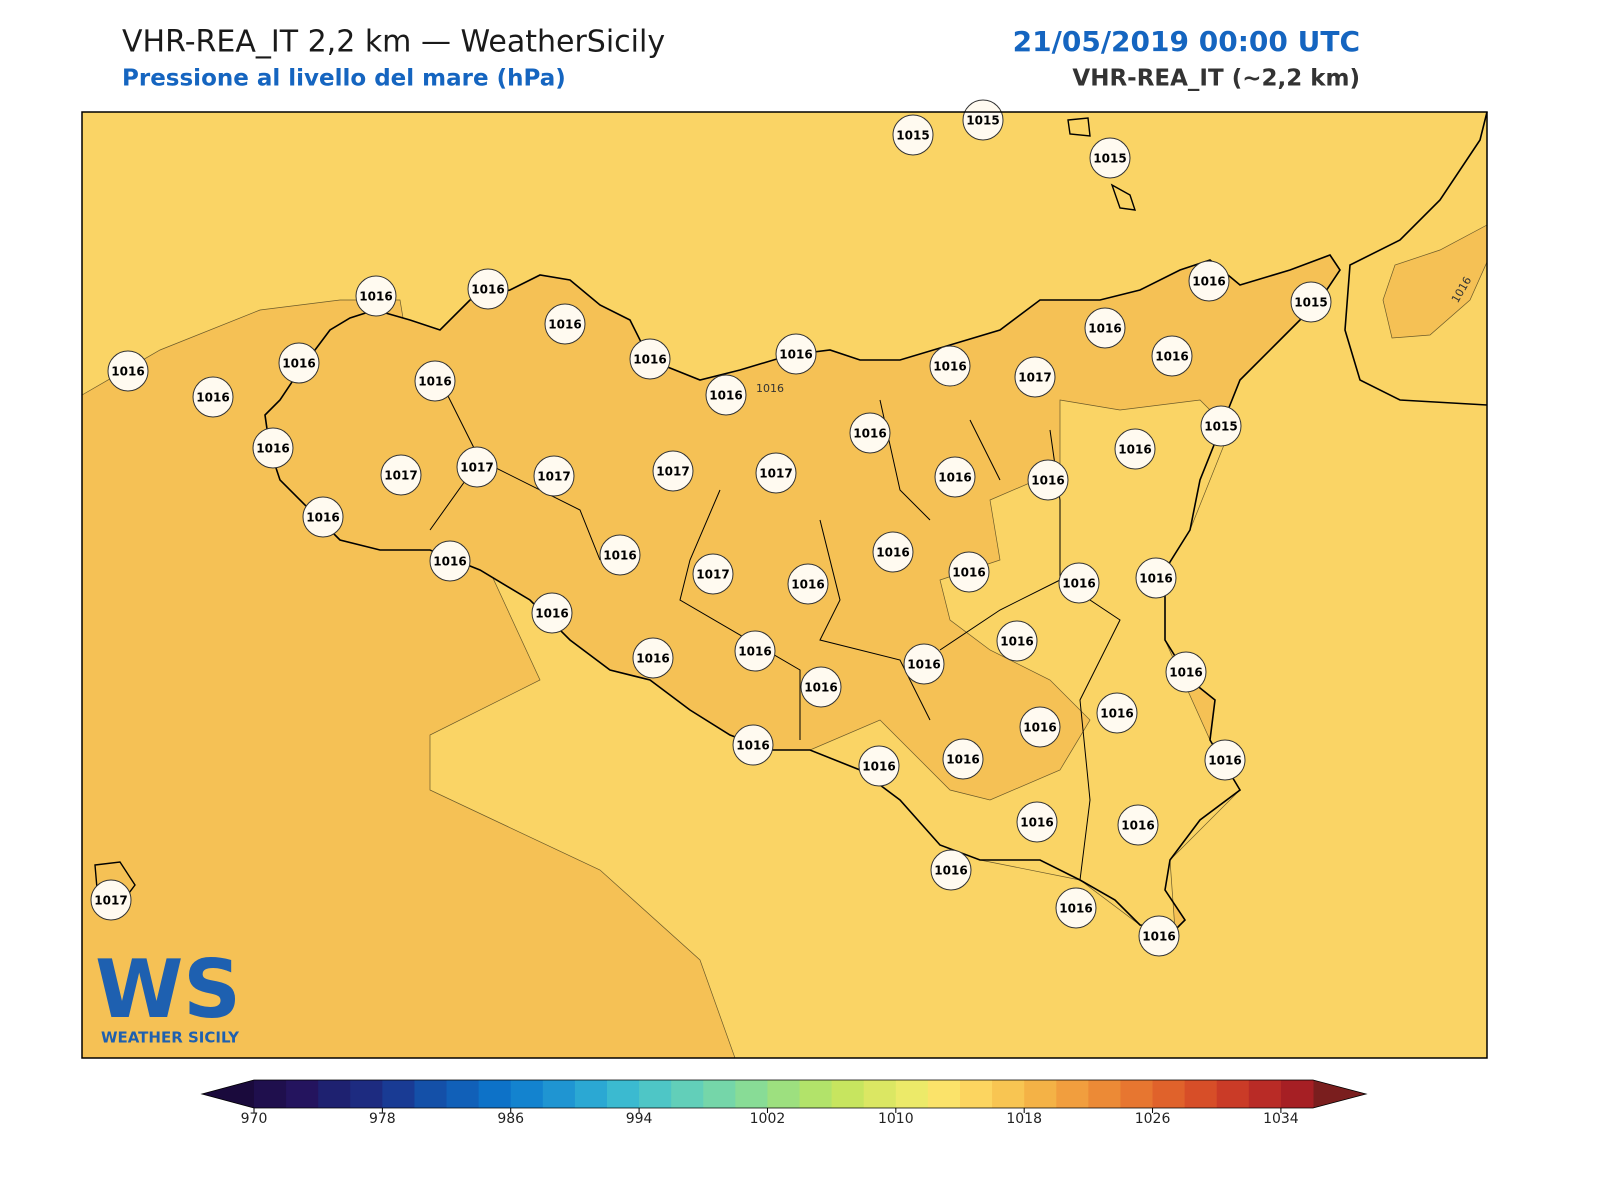 Image resolution: width=1600 pixels, height=1204 pixels. Describe the element at coordinates (639, 1119) in the screenshot. I see `colorbar-tick-label: 994` at that location.